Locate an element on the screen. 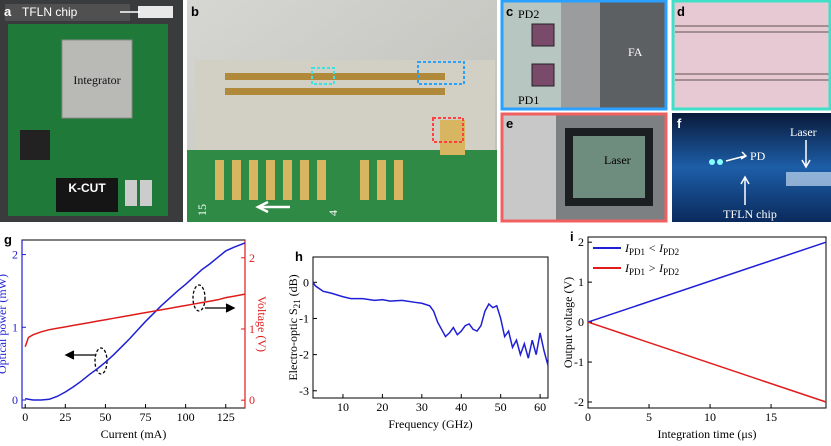 The image size is (831, 446). x-tick-label: 30 is located at coordinates (422, 407).